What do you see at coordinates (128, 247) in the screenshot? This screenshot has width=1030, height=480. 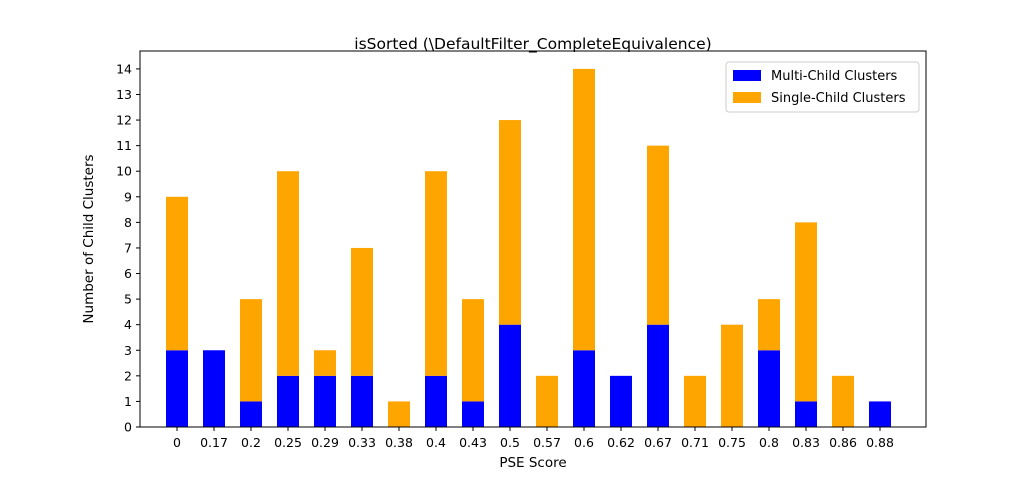 I see `y-tick-label: 7` at bounding box center [128, 247].